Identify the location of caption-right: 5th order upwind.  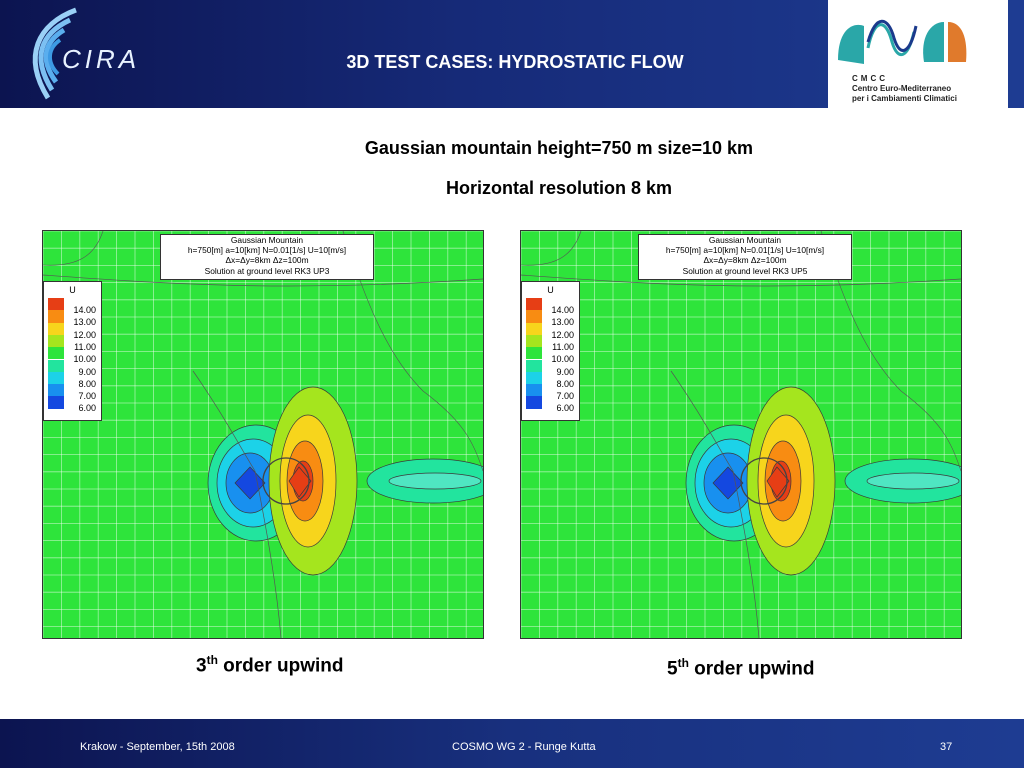
(741, 668).